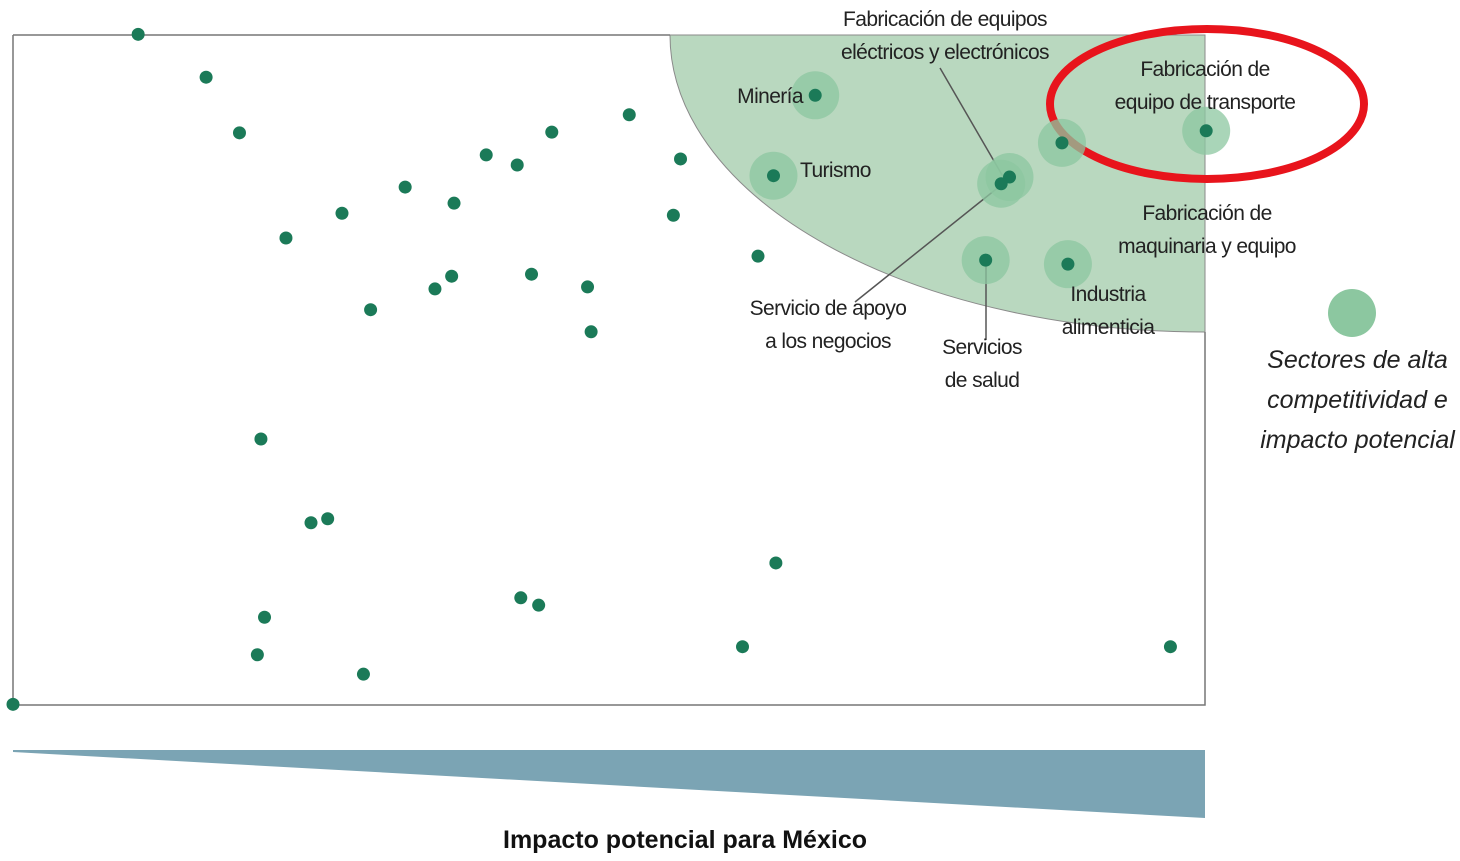 The image size is (1460, 861). I want to click on impact-wedge, so click(609, 784).